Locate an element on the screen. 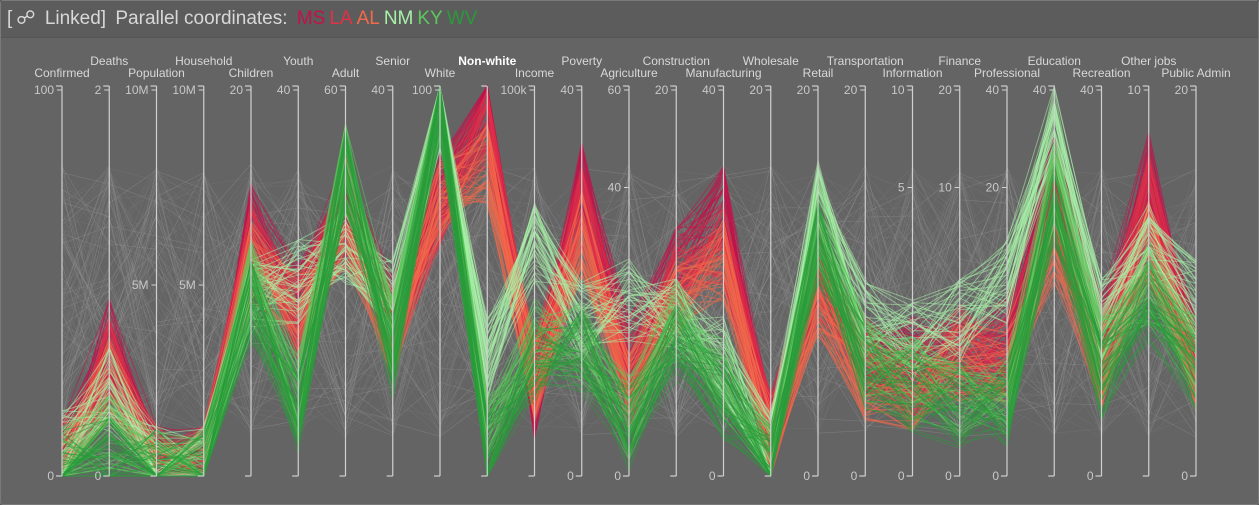 The image size is (1259, 505). axis-label: Education is located at coordinates (1054, 61).